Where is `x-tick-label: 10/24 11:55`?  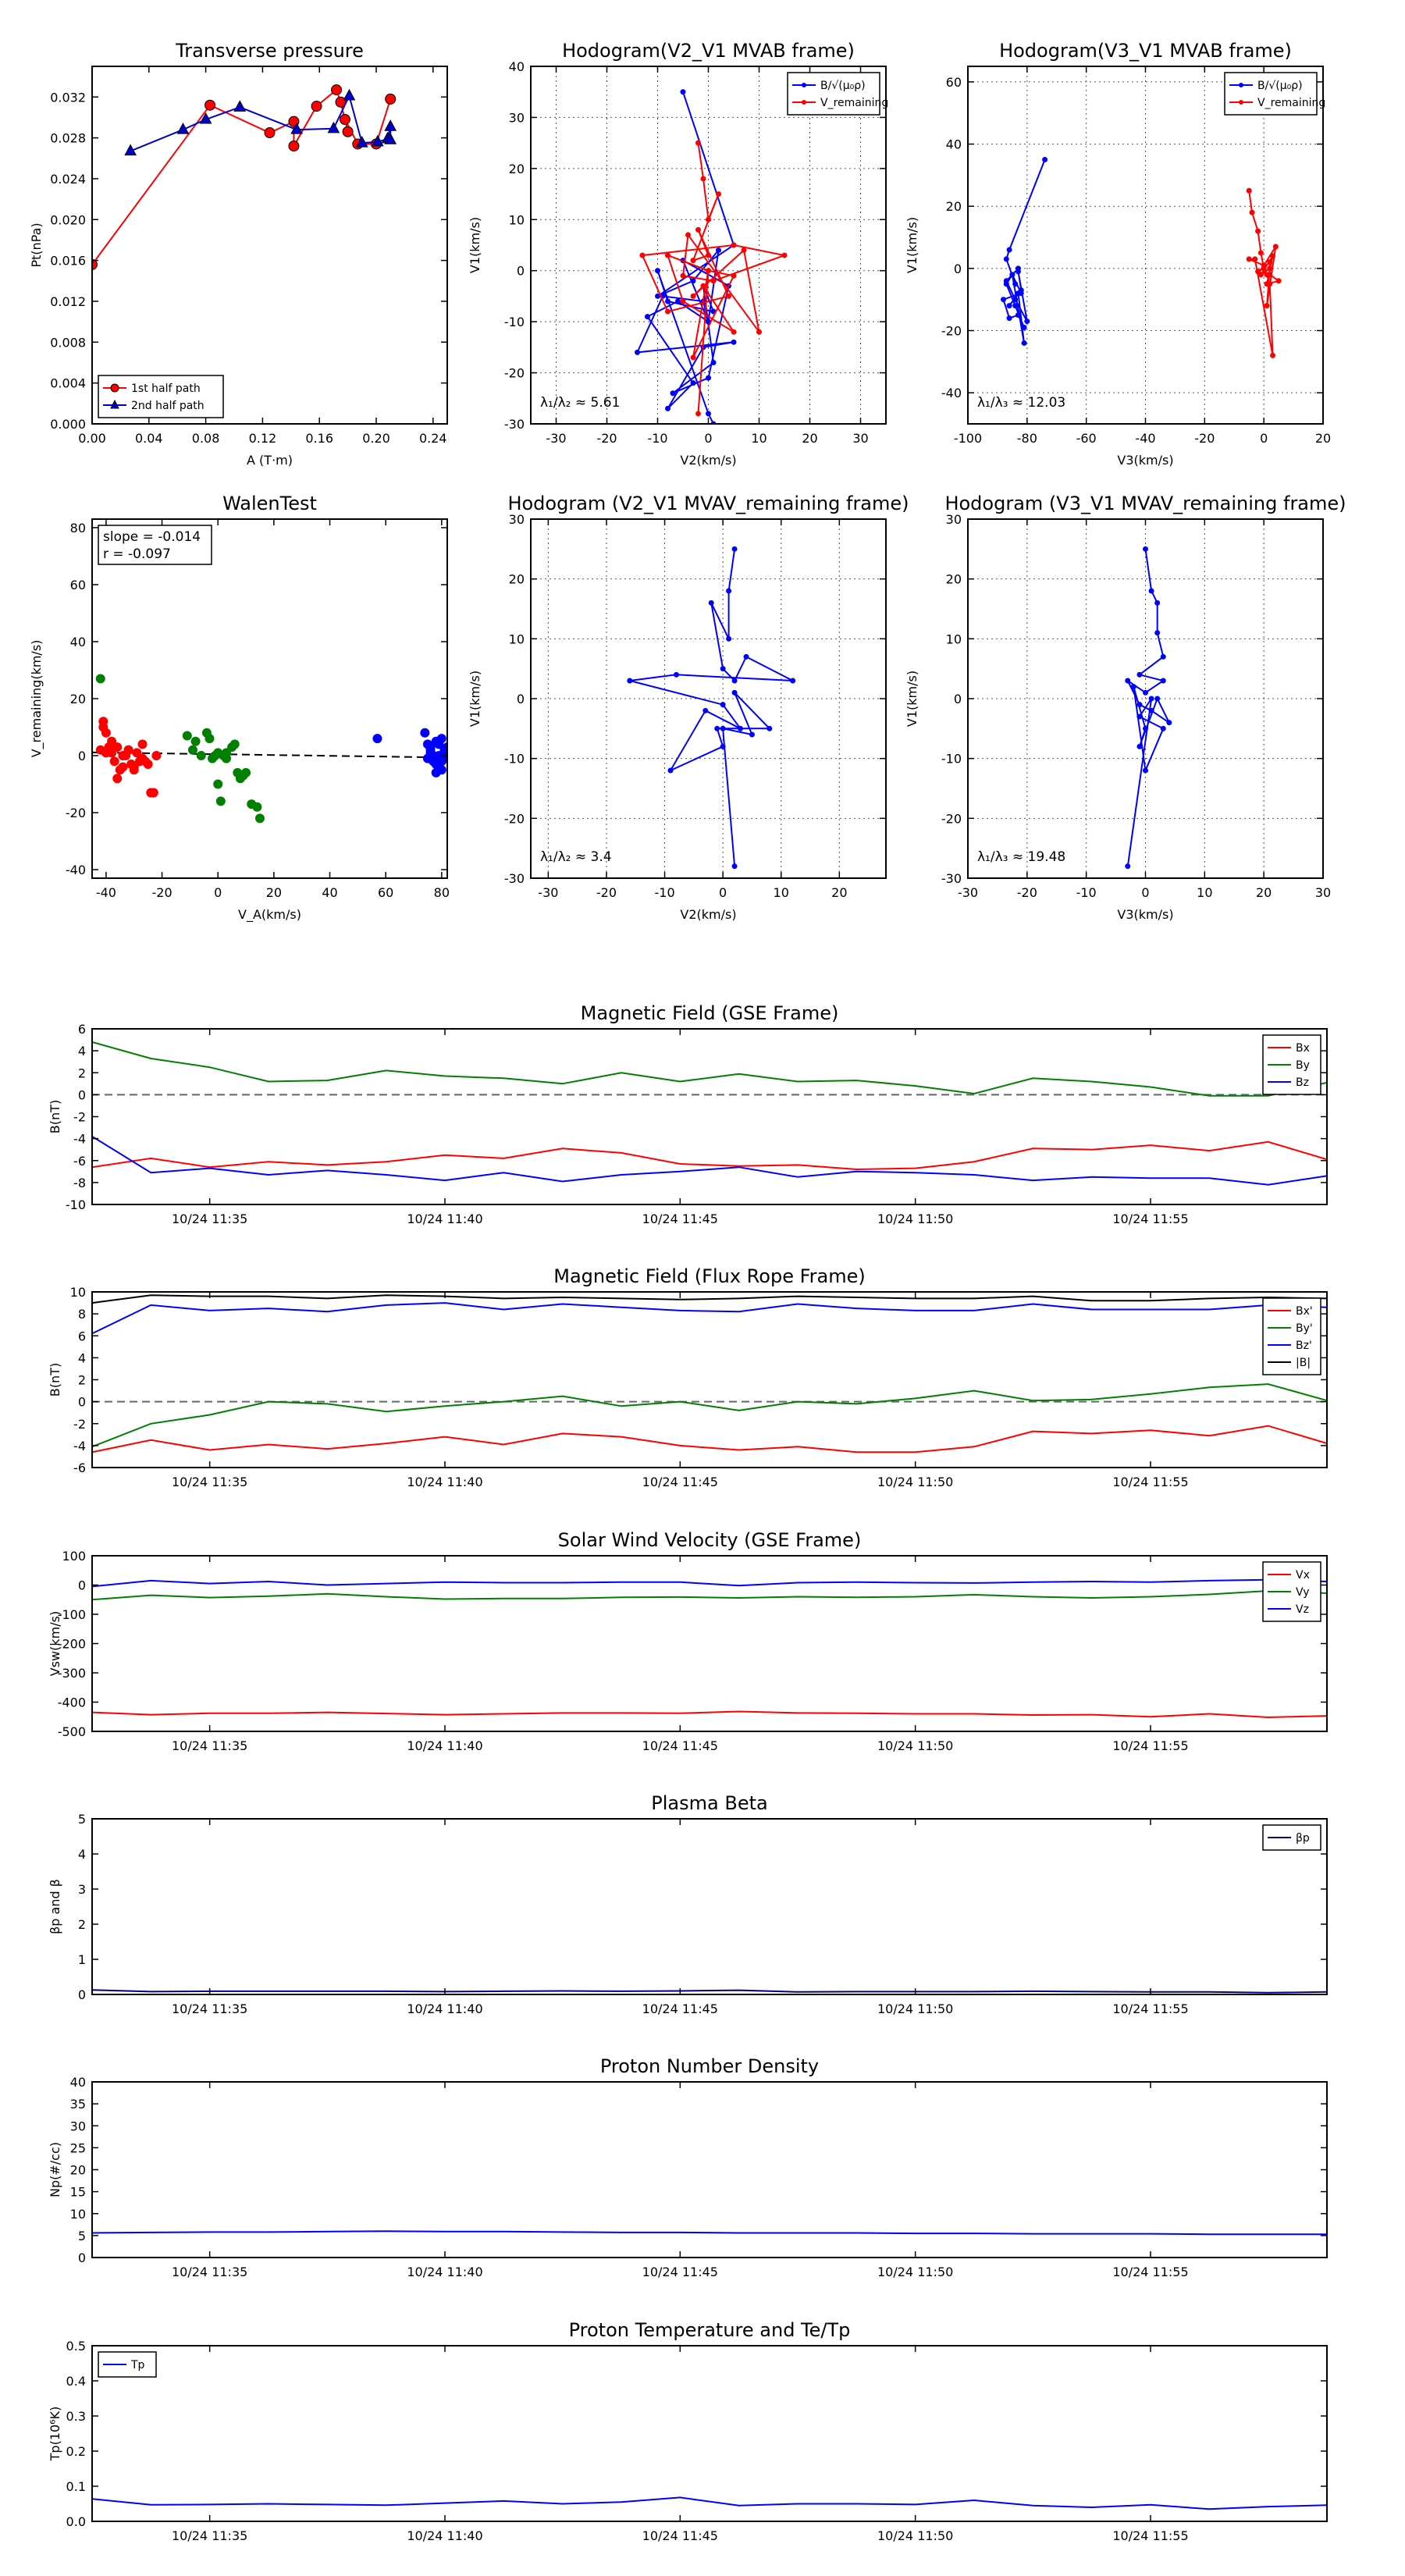 x-tick-label: 10/24 11:55 is located at coordinates (1150, 1219).